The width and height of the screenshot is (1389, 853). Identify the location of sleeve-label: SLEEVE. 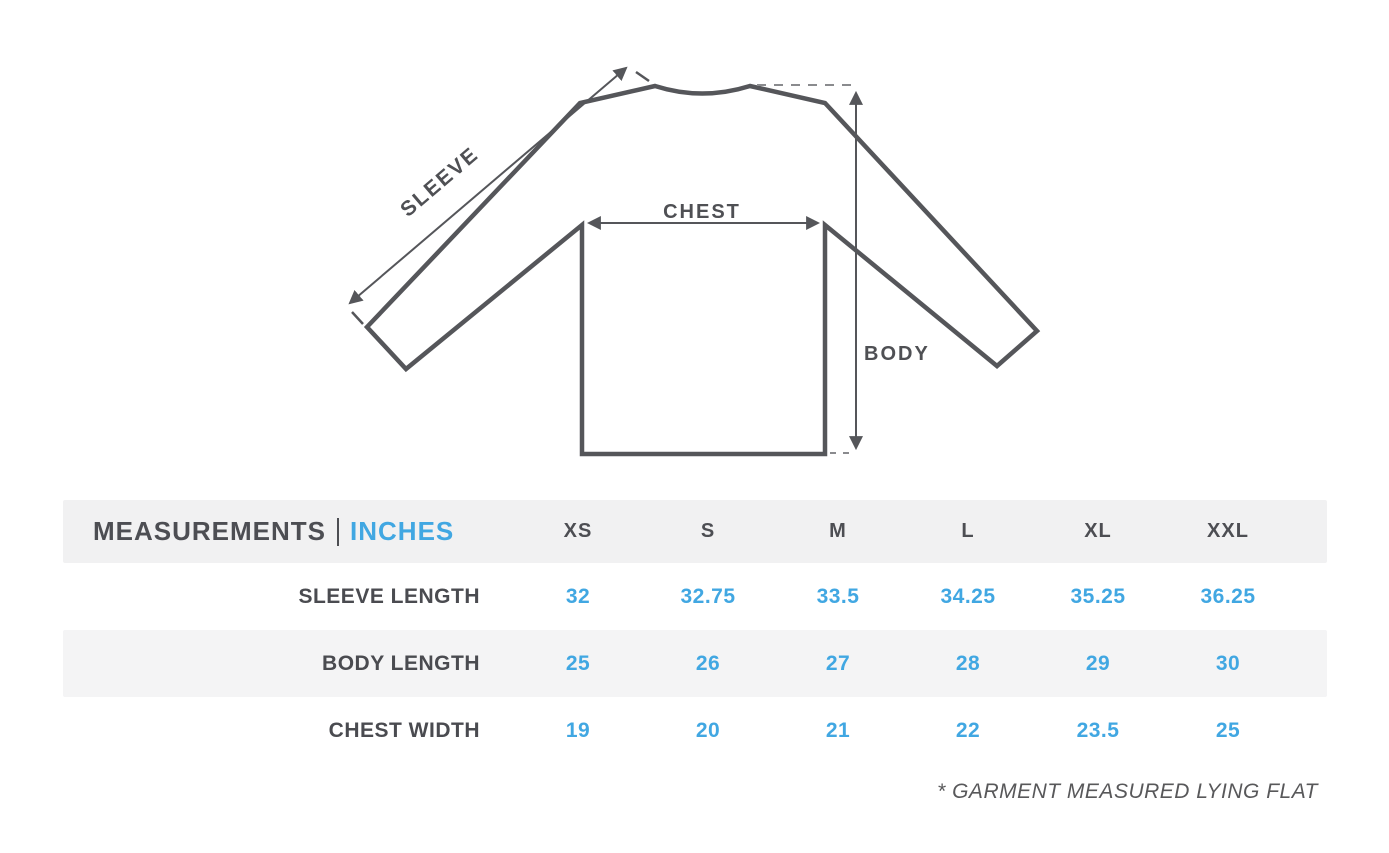
(439, 182).